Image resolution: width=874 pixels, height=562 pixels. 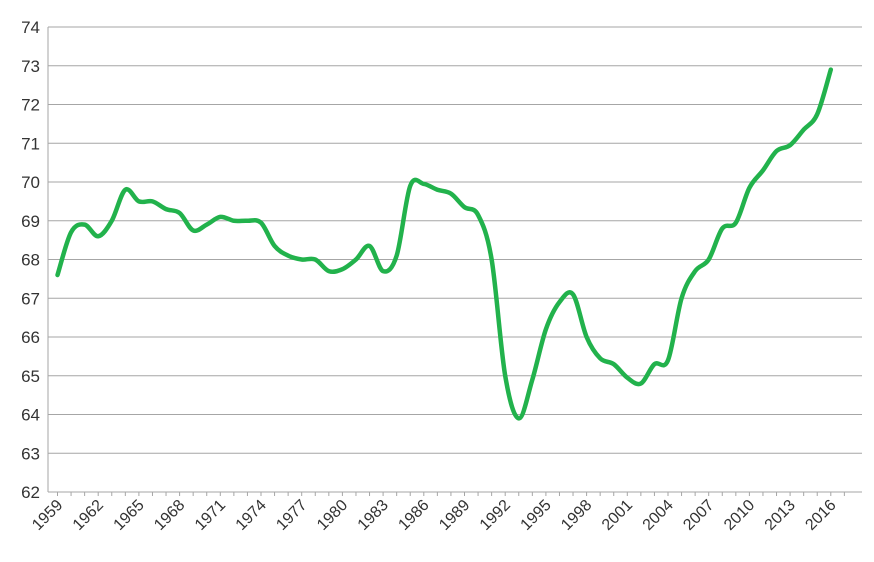 What do you see at coordinates (30, 105) in the screenshot?
I see `y-tick-label: 72` at bounding box center [30, 105].